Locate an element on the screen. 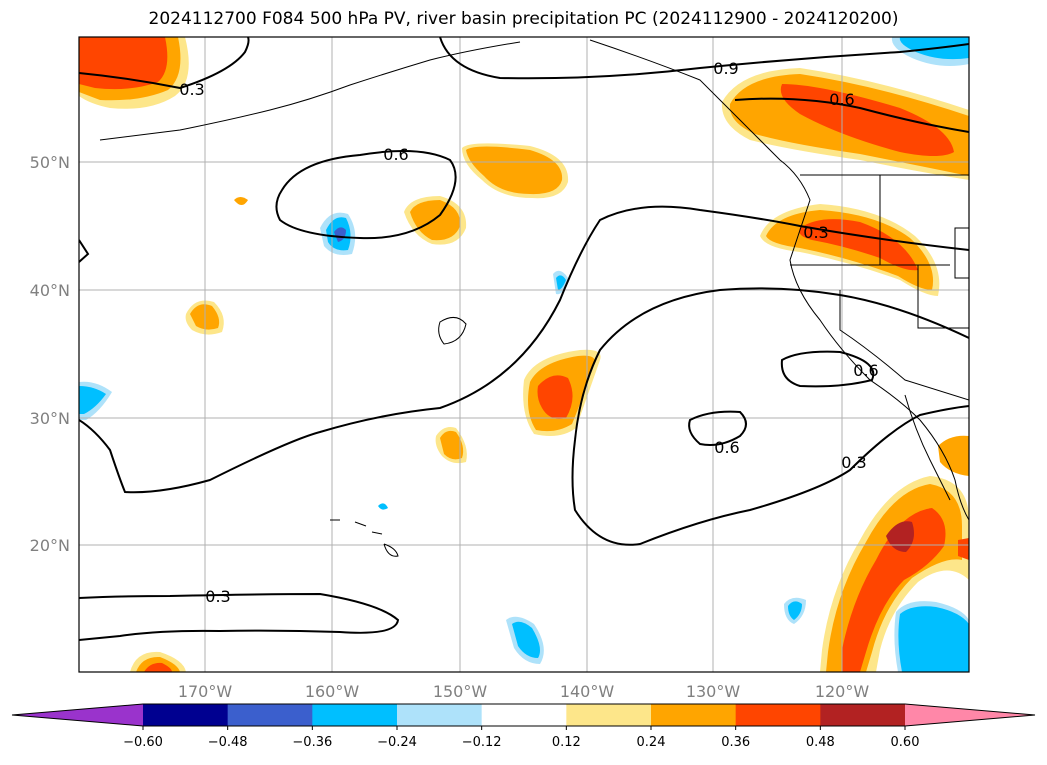 This screenshot has height=765, width=1047. lon-label: 140°W is located at coordinates (587, 691).